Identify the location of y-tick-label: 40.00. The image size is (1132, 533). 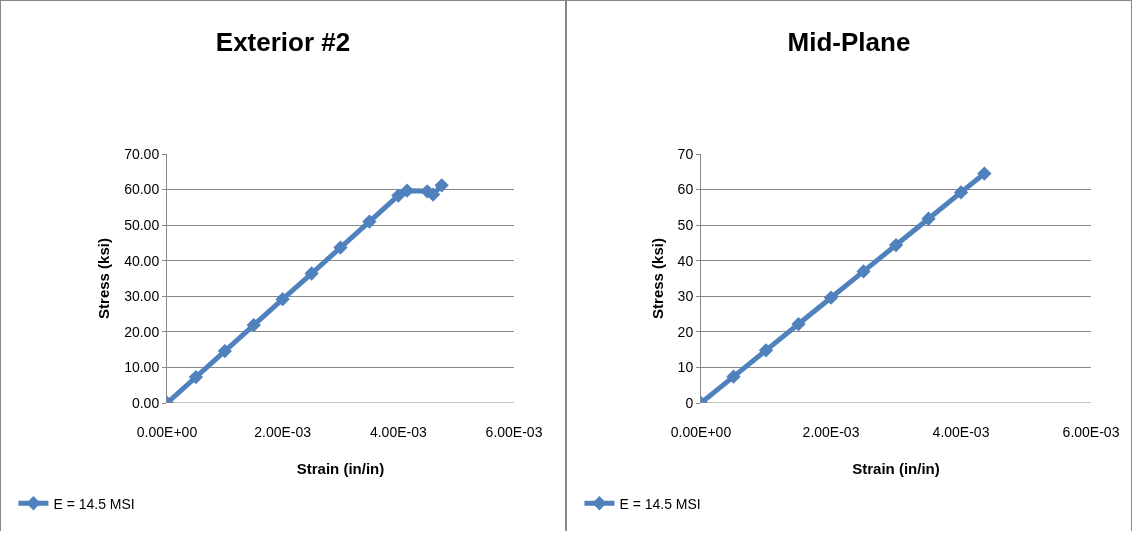
(142, 260).